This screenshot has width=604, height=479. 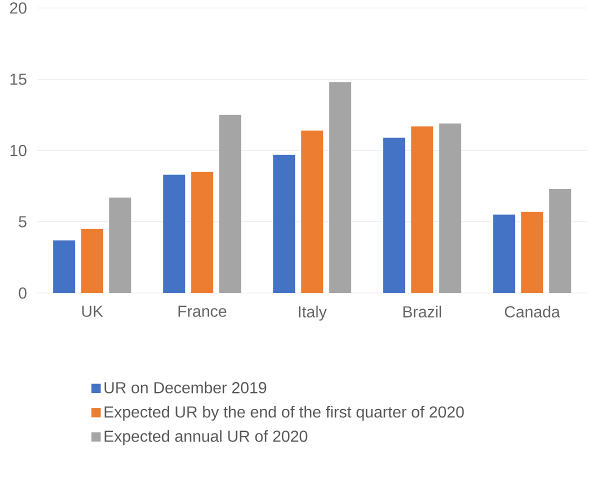 I want to click on x-tick-label: Canada, so click(x=532, y=312).